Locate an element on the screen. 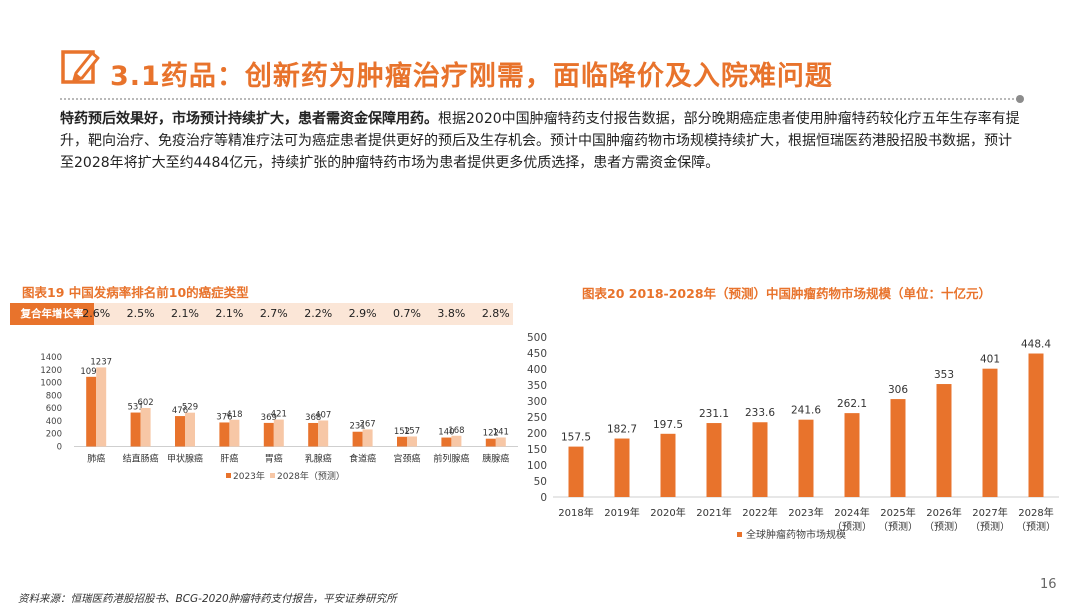 The width and height of the screenshot is (1080, 608). y-tick-label: 1000 is located at coordinates (51, 384).